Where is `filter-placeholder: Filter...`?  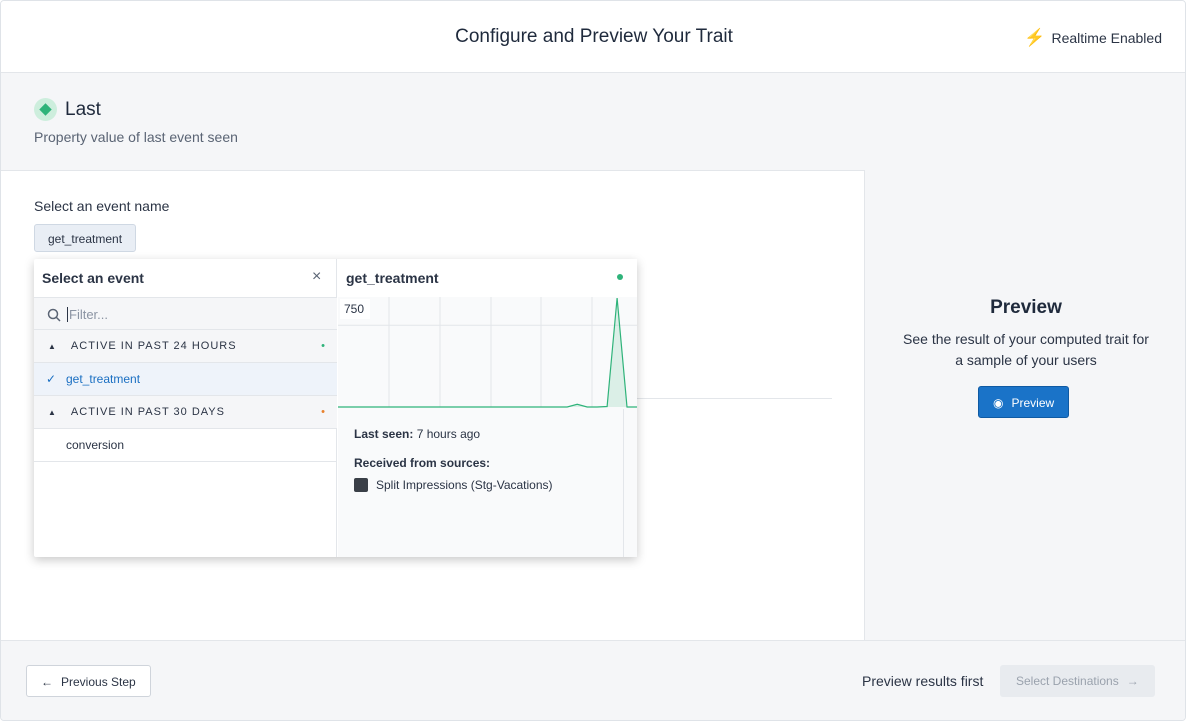 filter-placeholder: Filter... is located at coordinates (88, 314).